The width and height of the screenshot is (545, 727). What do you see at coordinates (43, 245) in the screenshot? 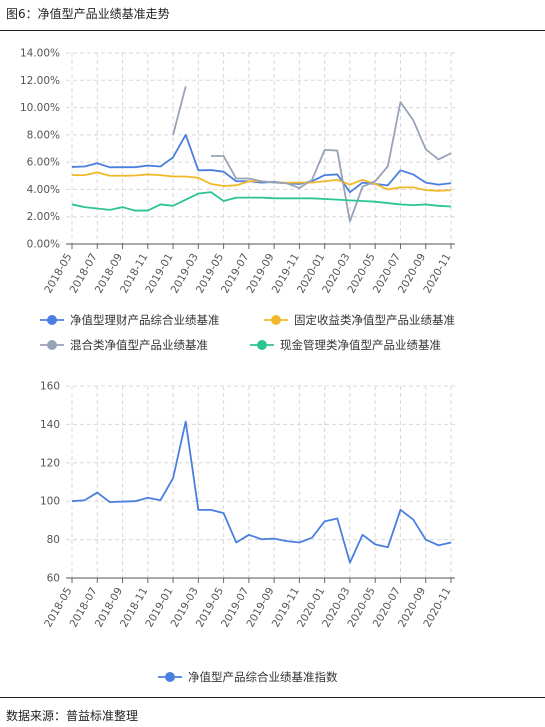
I see `y-tick-label: 0.00%` at bounding box center [43, 245].